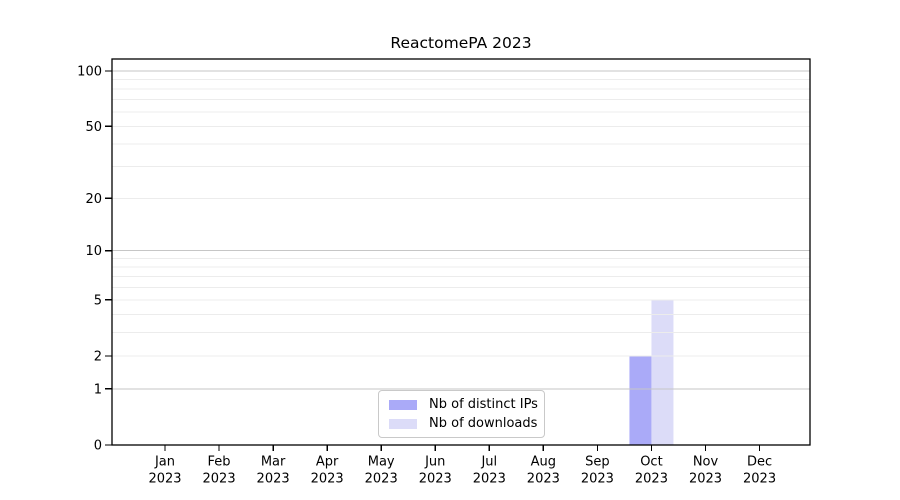  I want to click on legend-label-distinct-ips: Nb of distinct IPs, so click(483, 404).